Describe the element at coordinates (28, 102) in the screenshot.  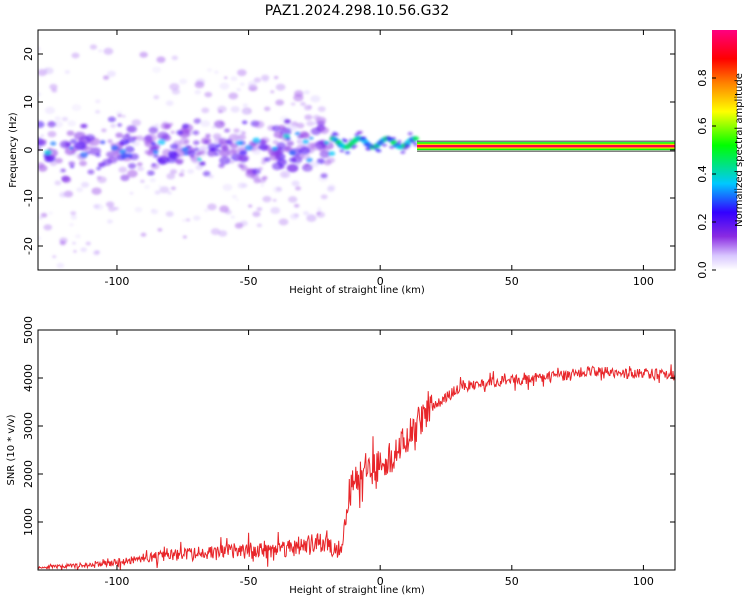
I see `heatmap-ytick-label: 10` at that location.